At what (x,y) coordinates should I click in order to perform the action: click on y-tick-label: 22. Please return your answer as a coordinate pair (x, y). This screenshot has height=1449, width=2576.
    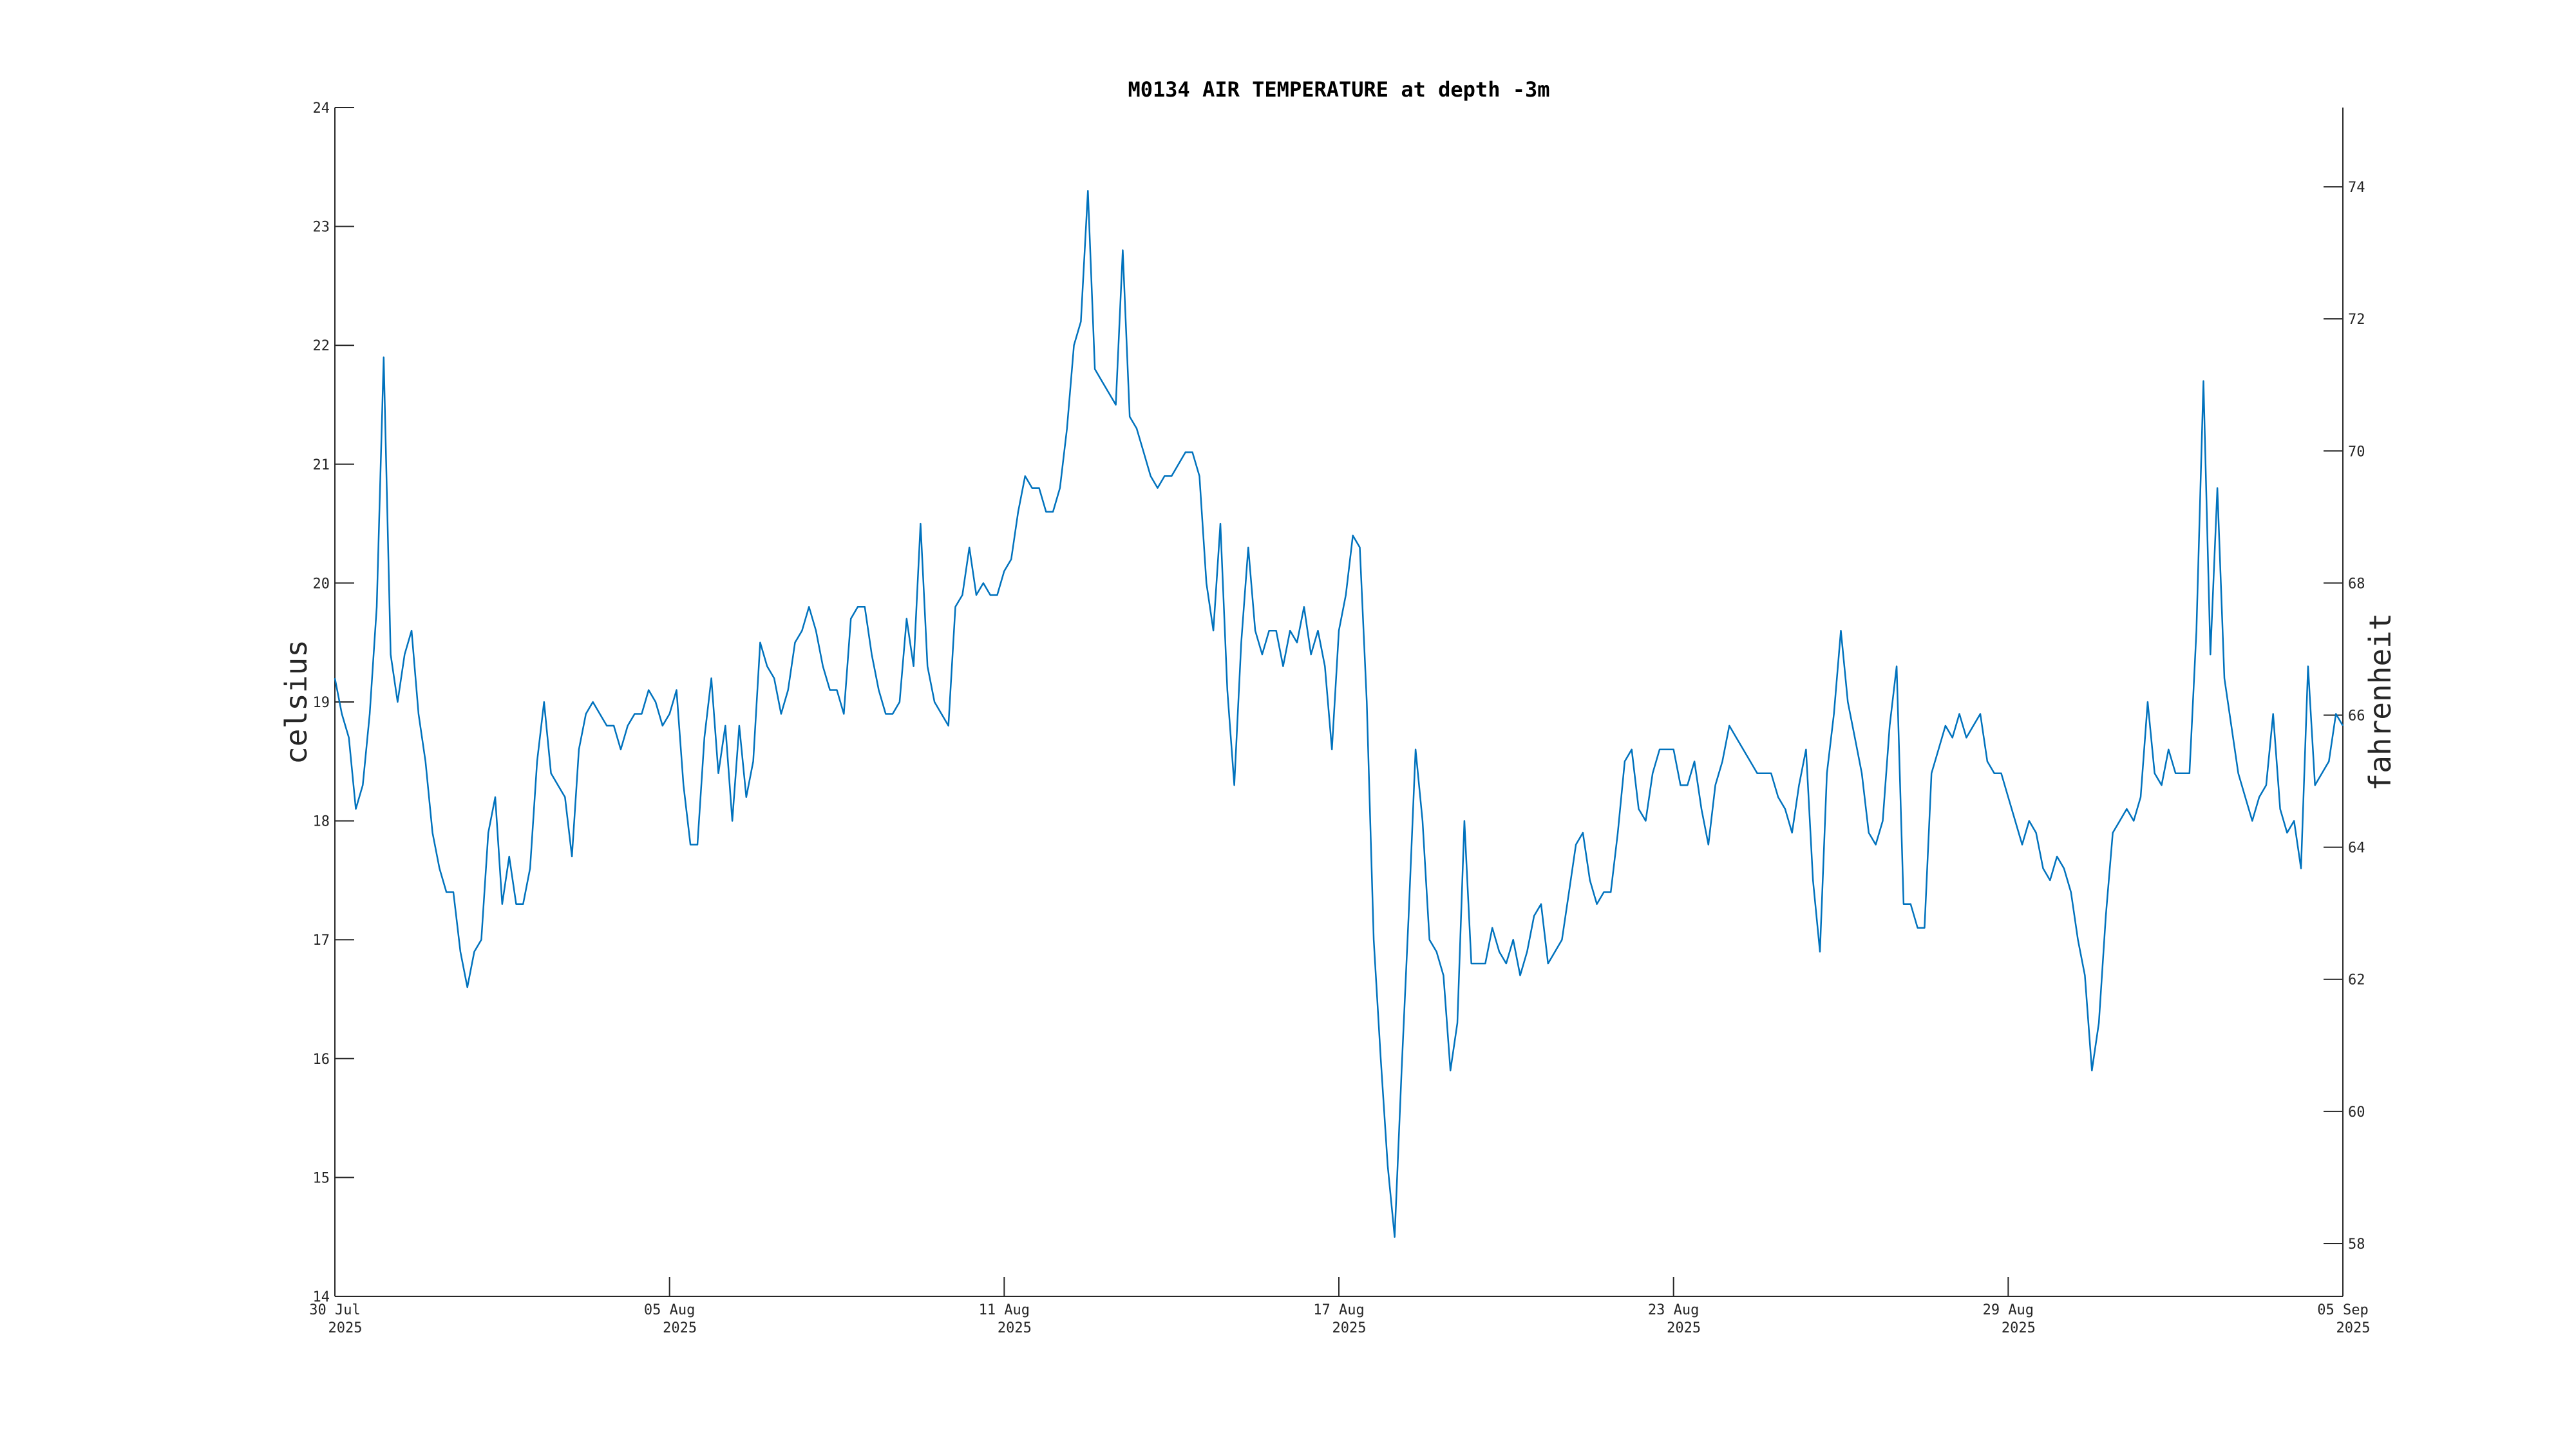
    Looking at the image, I should click on (321, 346).